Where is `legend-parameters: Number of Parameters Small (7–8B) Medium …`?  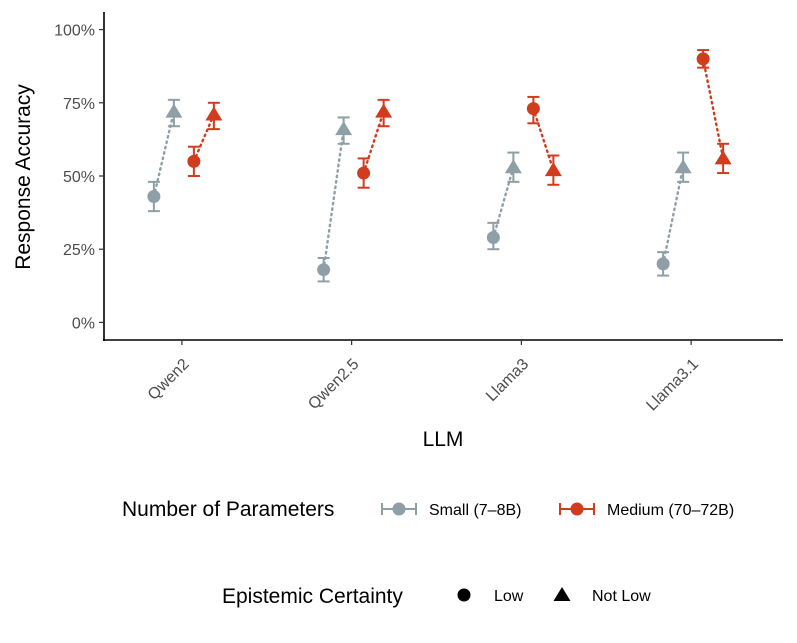
legend-parameters: Number of Parameters Small (7–8B) Medium … is located at coordinates (428, 509).